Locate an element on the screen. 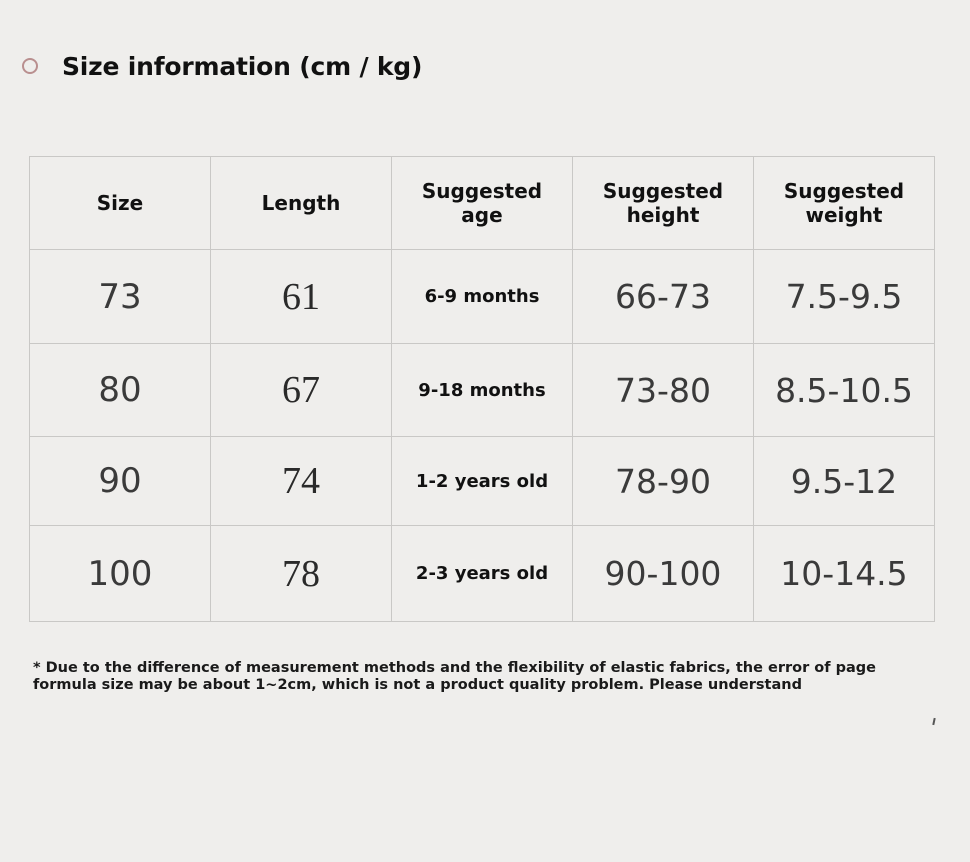 The image size is (970, 862). cell-age: 1-2 years old is located at coordinates (482, 481).